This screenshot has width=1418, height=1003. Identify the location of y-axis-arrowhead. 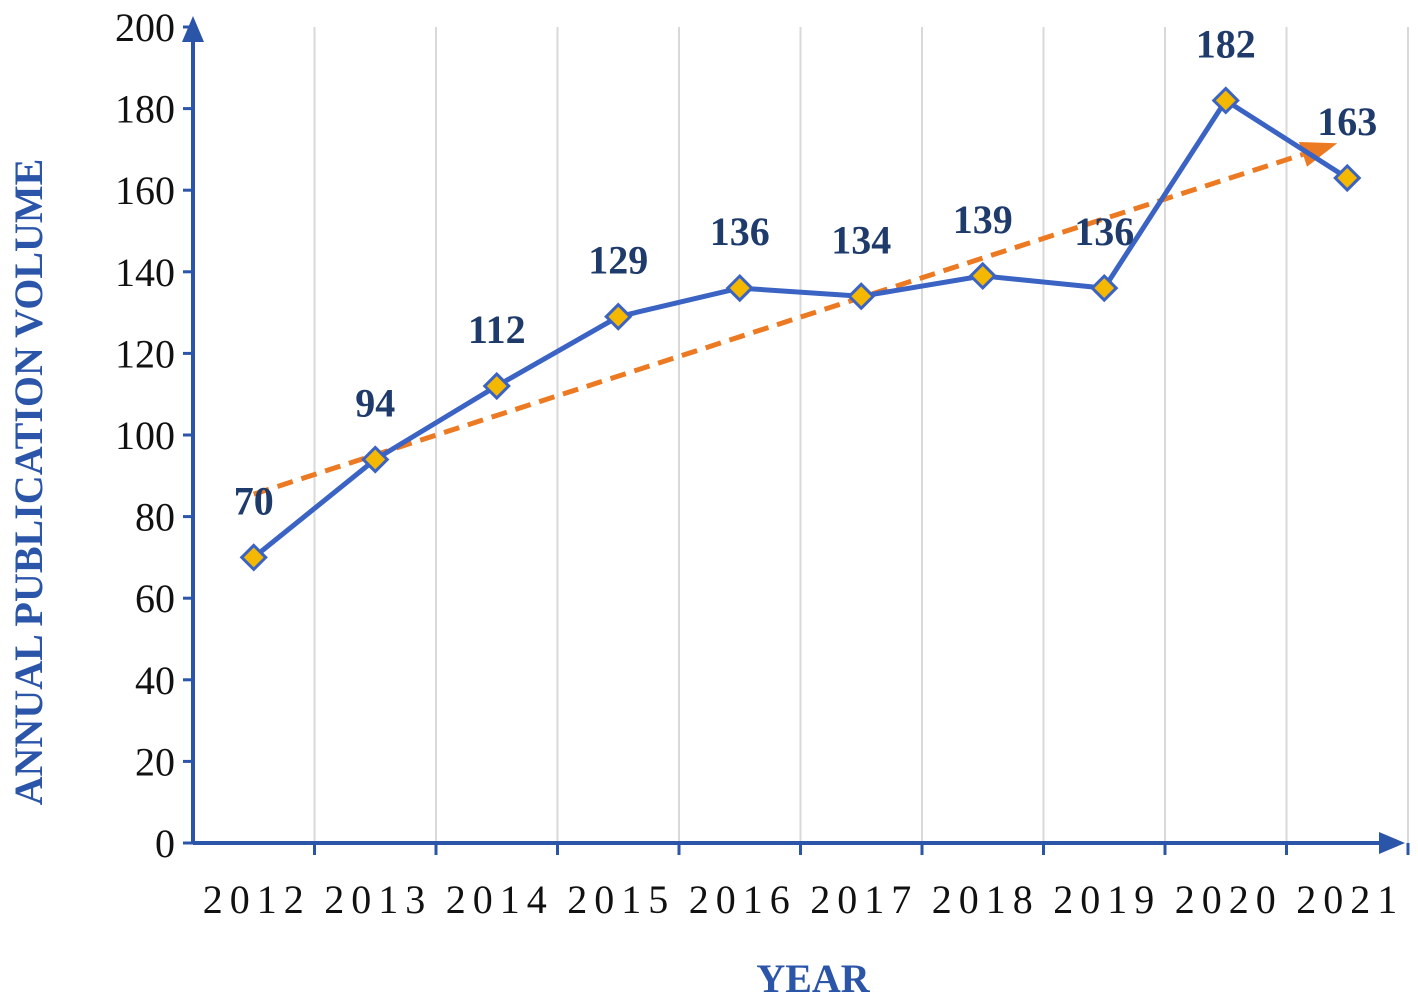
(193, 29).